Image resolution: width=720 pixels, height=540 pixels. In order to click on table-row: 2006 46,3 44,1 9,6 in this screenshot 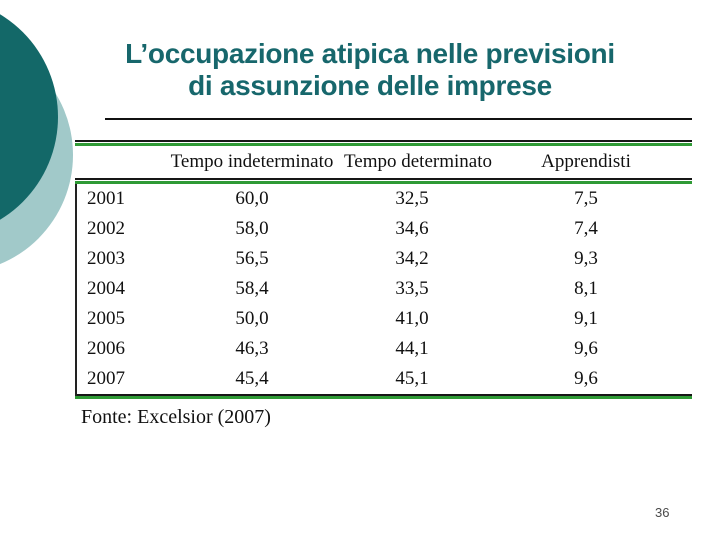, I will do `click(383, 349)`.